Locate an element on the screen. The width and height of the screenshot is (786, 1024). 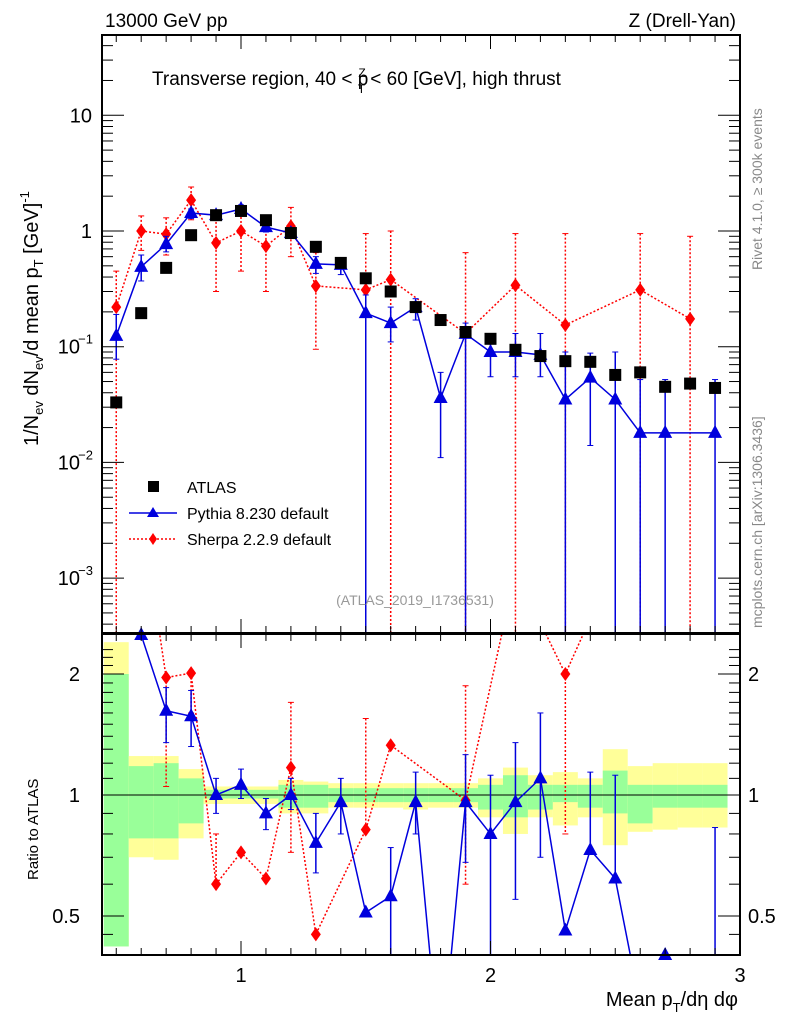
x-axis-label: Mean pT/dη dφ is located at coordinates (672, 1002).